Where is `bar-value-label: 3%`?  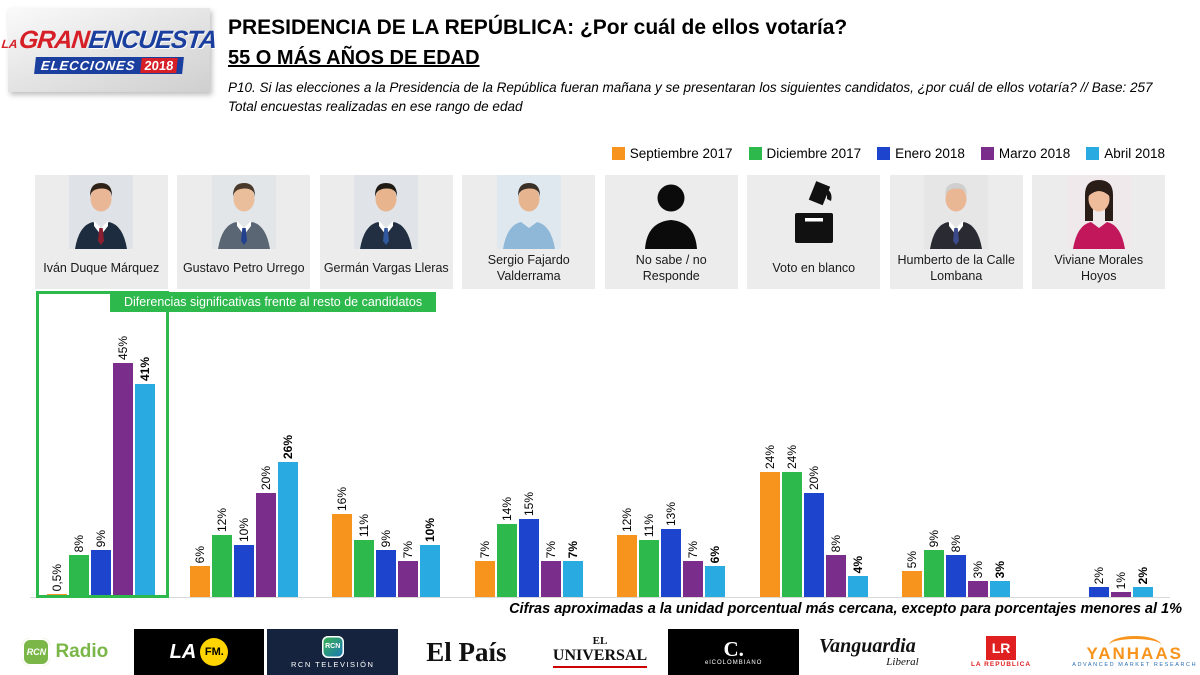 bar-value-label: 3% is located at coordinates (1000, 569).